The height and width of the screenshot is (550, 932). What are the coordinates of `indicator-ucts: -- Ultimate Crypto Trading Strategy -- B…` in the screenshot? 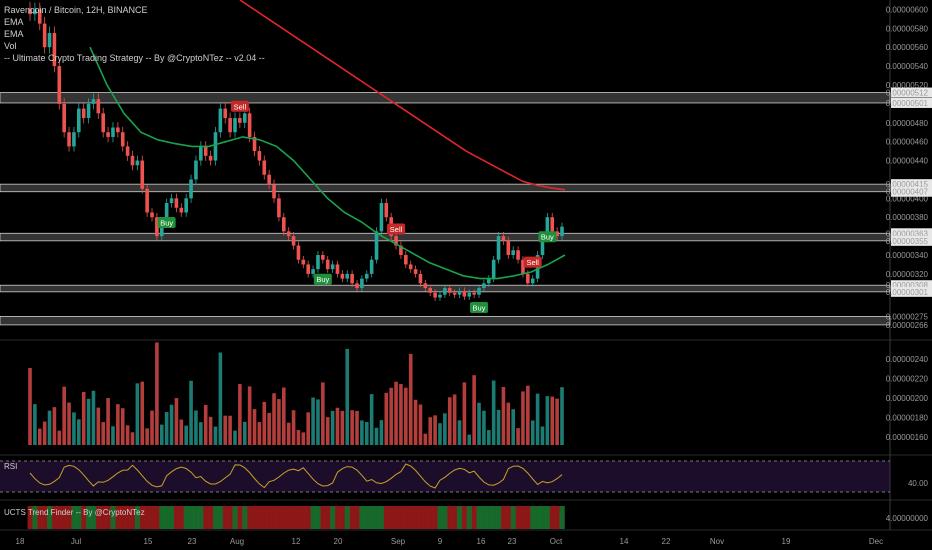 It's located at (134, 58).